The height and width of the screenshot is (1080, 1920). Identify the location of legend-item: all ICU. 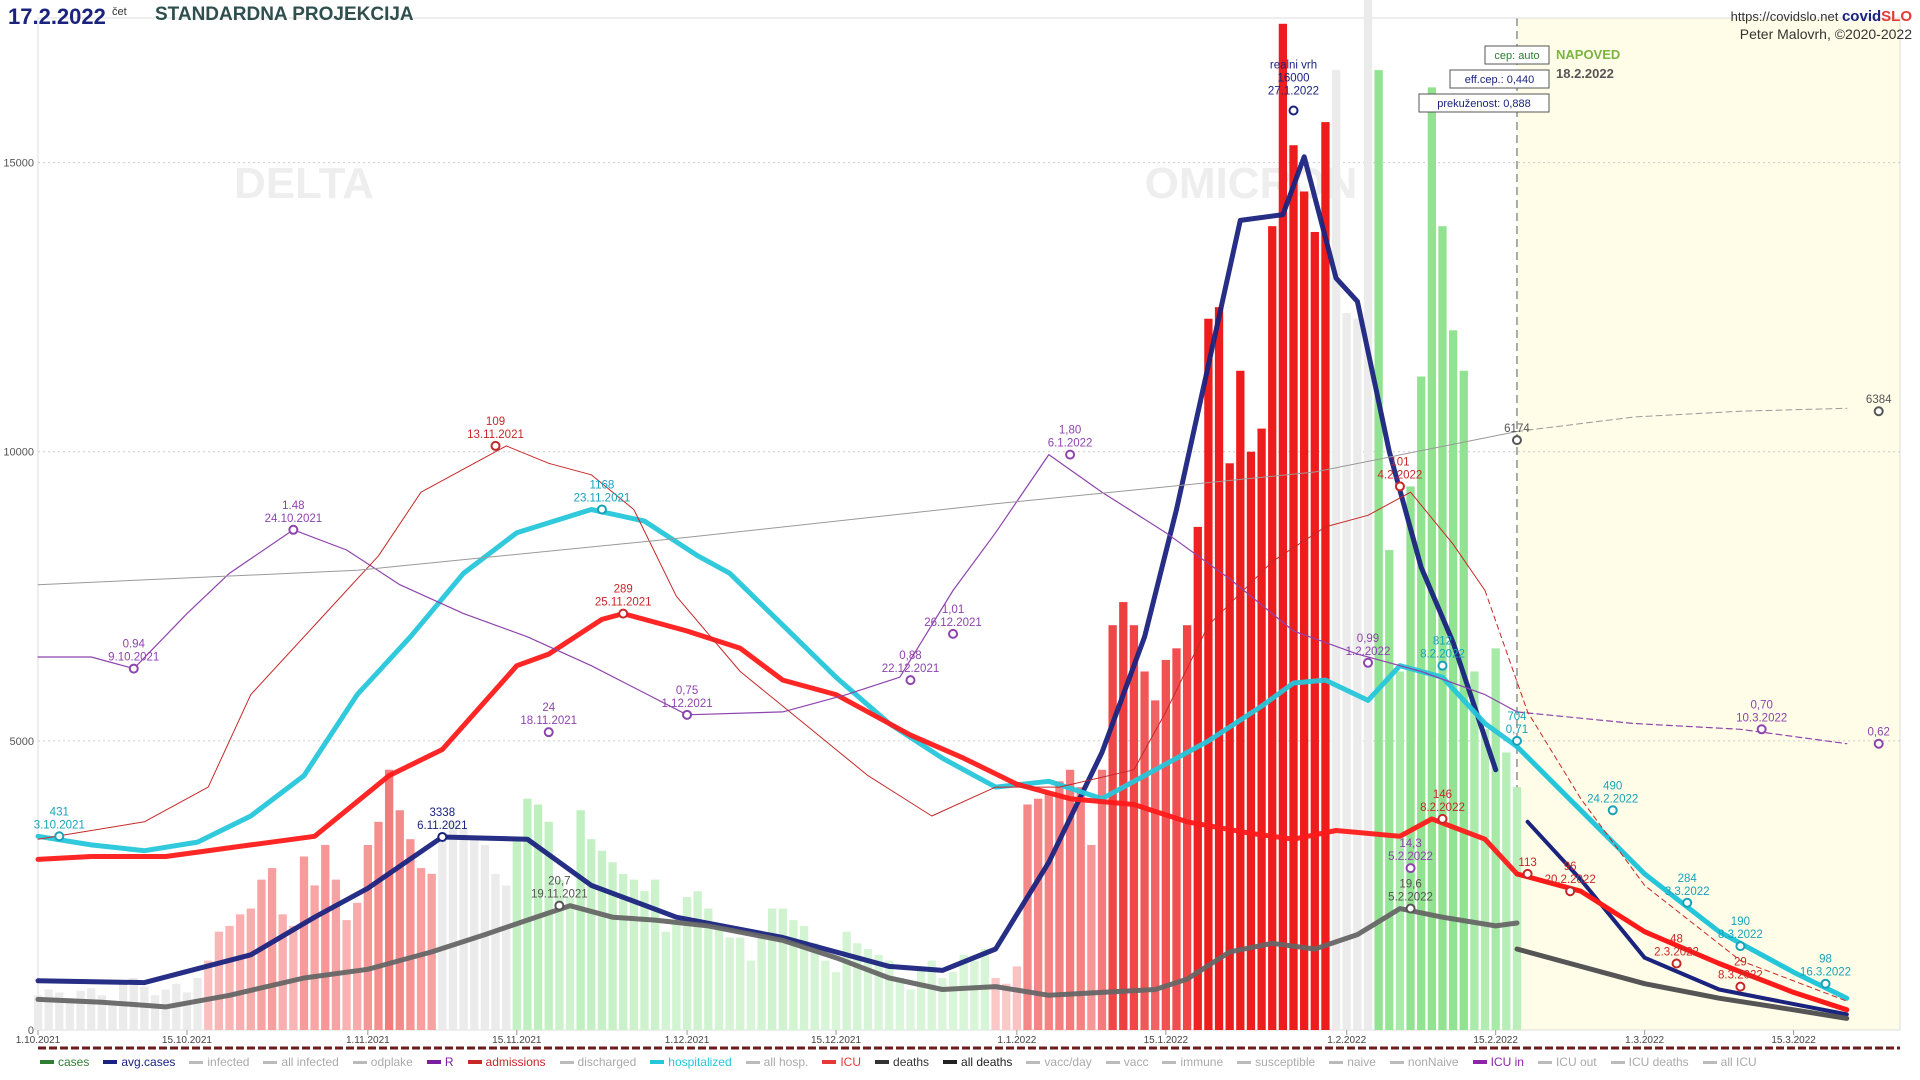
(1729, 1062).